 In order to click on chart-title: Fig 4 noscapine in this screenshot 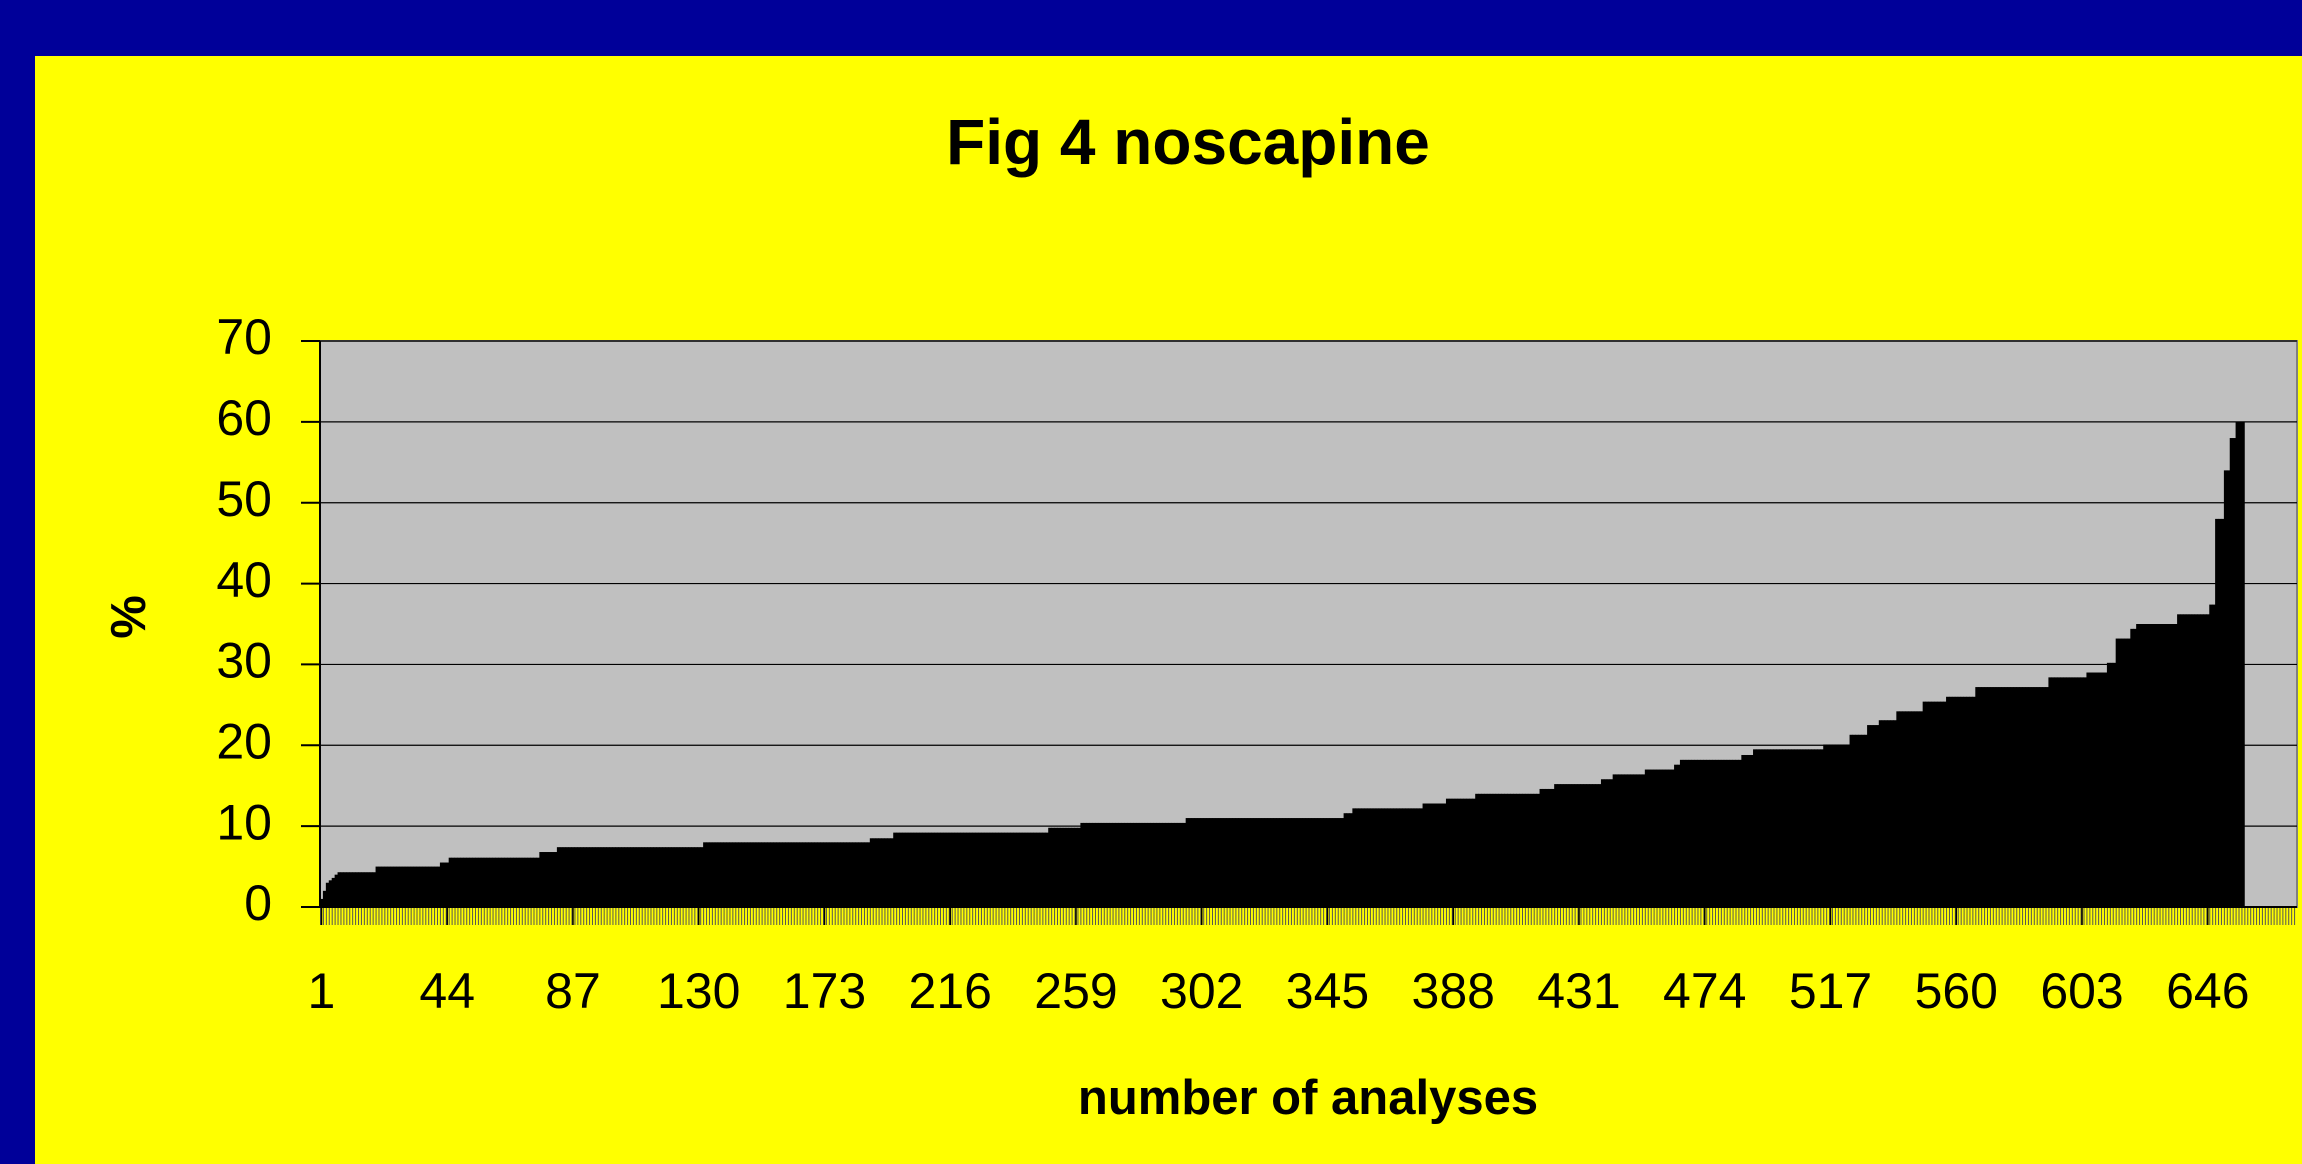, I will do `click(1188, 142)`.